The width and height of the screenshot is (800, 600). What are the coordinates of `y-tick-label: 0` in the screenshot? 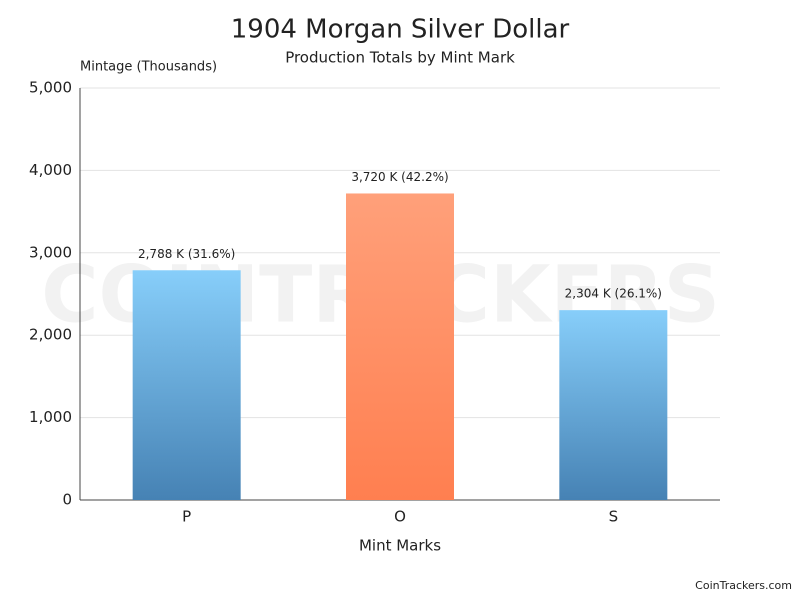 It's located at (67, 500).